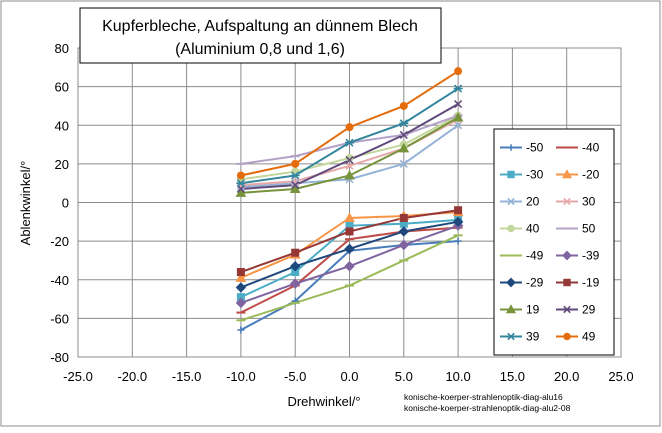 The image size is (662, 433). What do you see at coordinates (349, 376) in the screenshot?
I see `x-tick-label: 0.0` at bounding box center [349, 376].